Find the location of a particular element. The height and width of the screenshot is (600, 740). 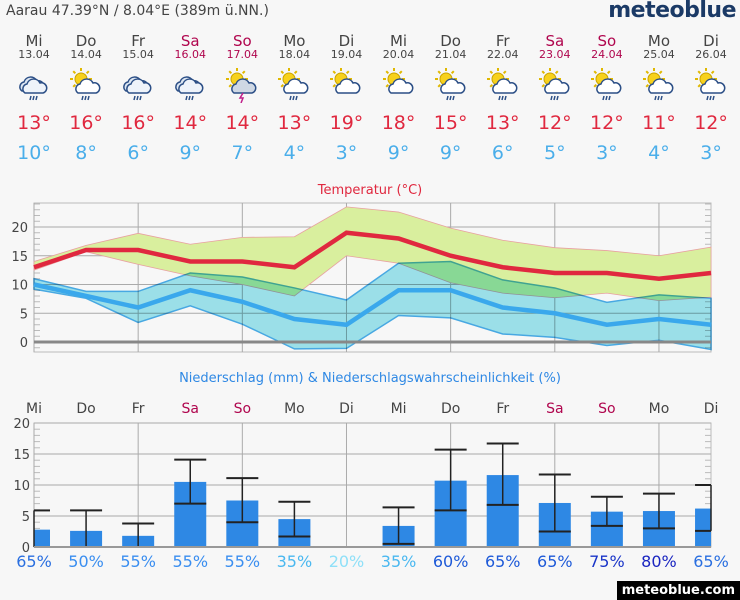

day-header: Di 26.04 is located at coordinates (711, 70).